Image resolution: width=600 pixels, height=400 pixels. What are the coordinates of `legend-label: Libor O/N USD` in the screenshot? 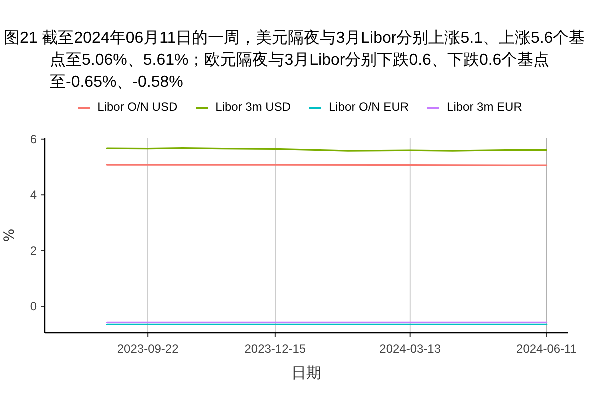 It's located at (138, 107).